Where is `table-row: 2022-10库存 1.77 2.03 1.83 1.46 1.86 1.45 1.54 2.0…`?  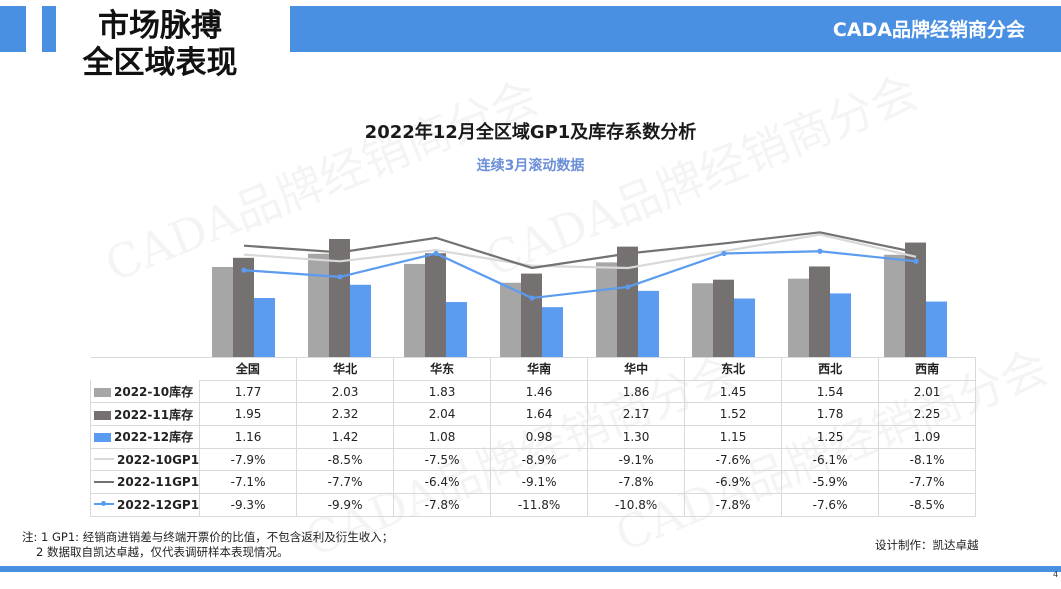
table-row: 2022-10库存 1.77 2.03 1.83 1.46 1.86 1.45 1.54 2.0… is located at coordinates (533, 392).